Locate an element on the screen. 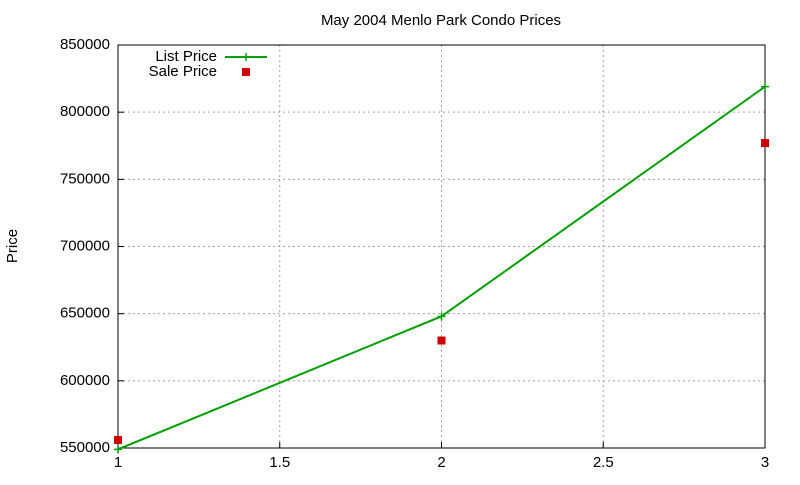 This screenshot has width=800, height=485. y-tick-label: 750000 is located at coordinates (85, 178).